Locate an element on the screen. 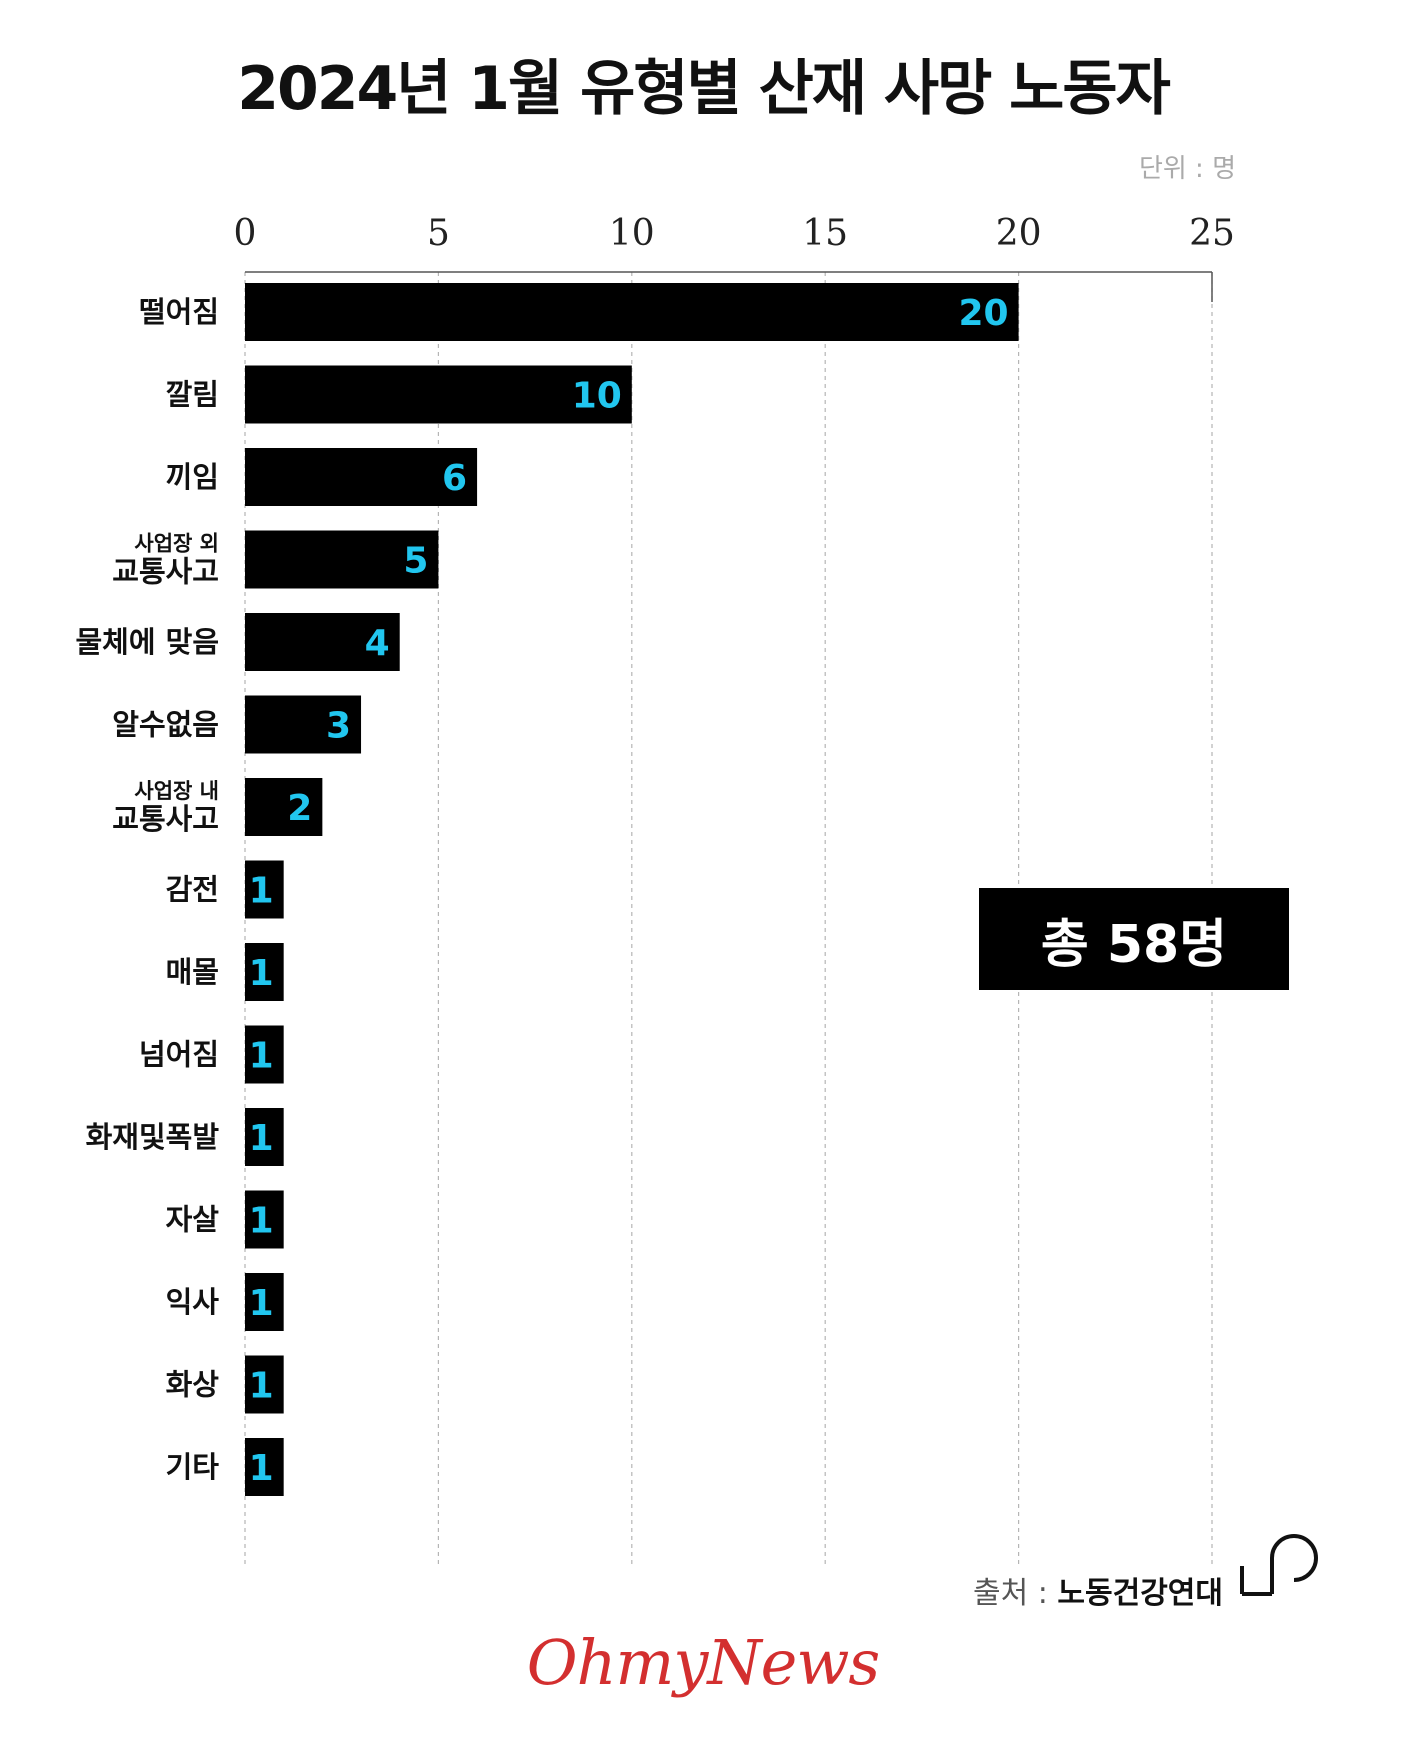 The image size is (1406, 1744). x-tick-label: 5 is located at coordinates (438, 233).